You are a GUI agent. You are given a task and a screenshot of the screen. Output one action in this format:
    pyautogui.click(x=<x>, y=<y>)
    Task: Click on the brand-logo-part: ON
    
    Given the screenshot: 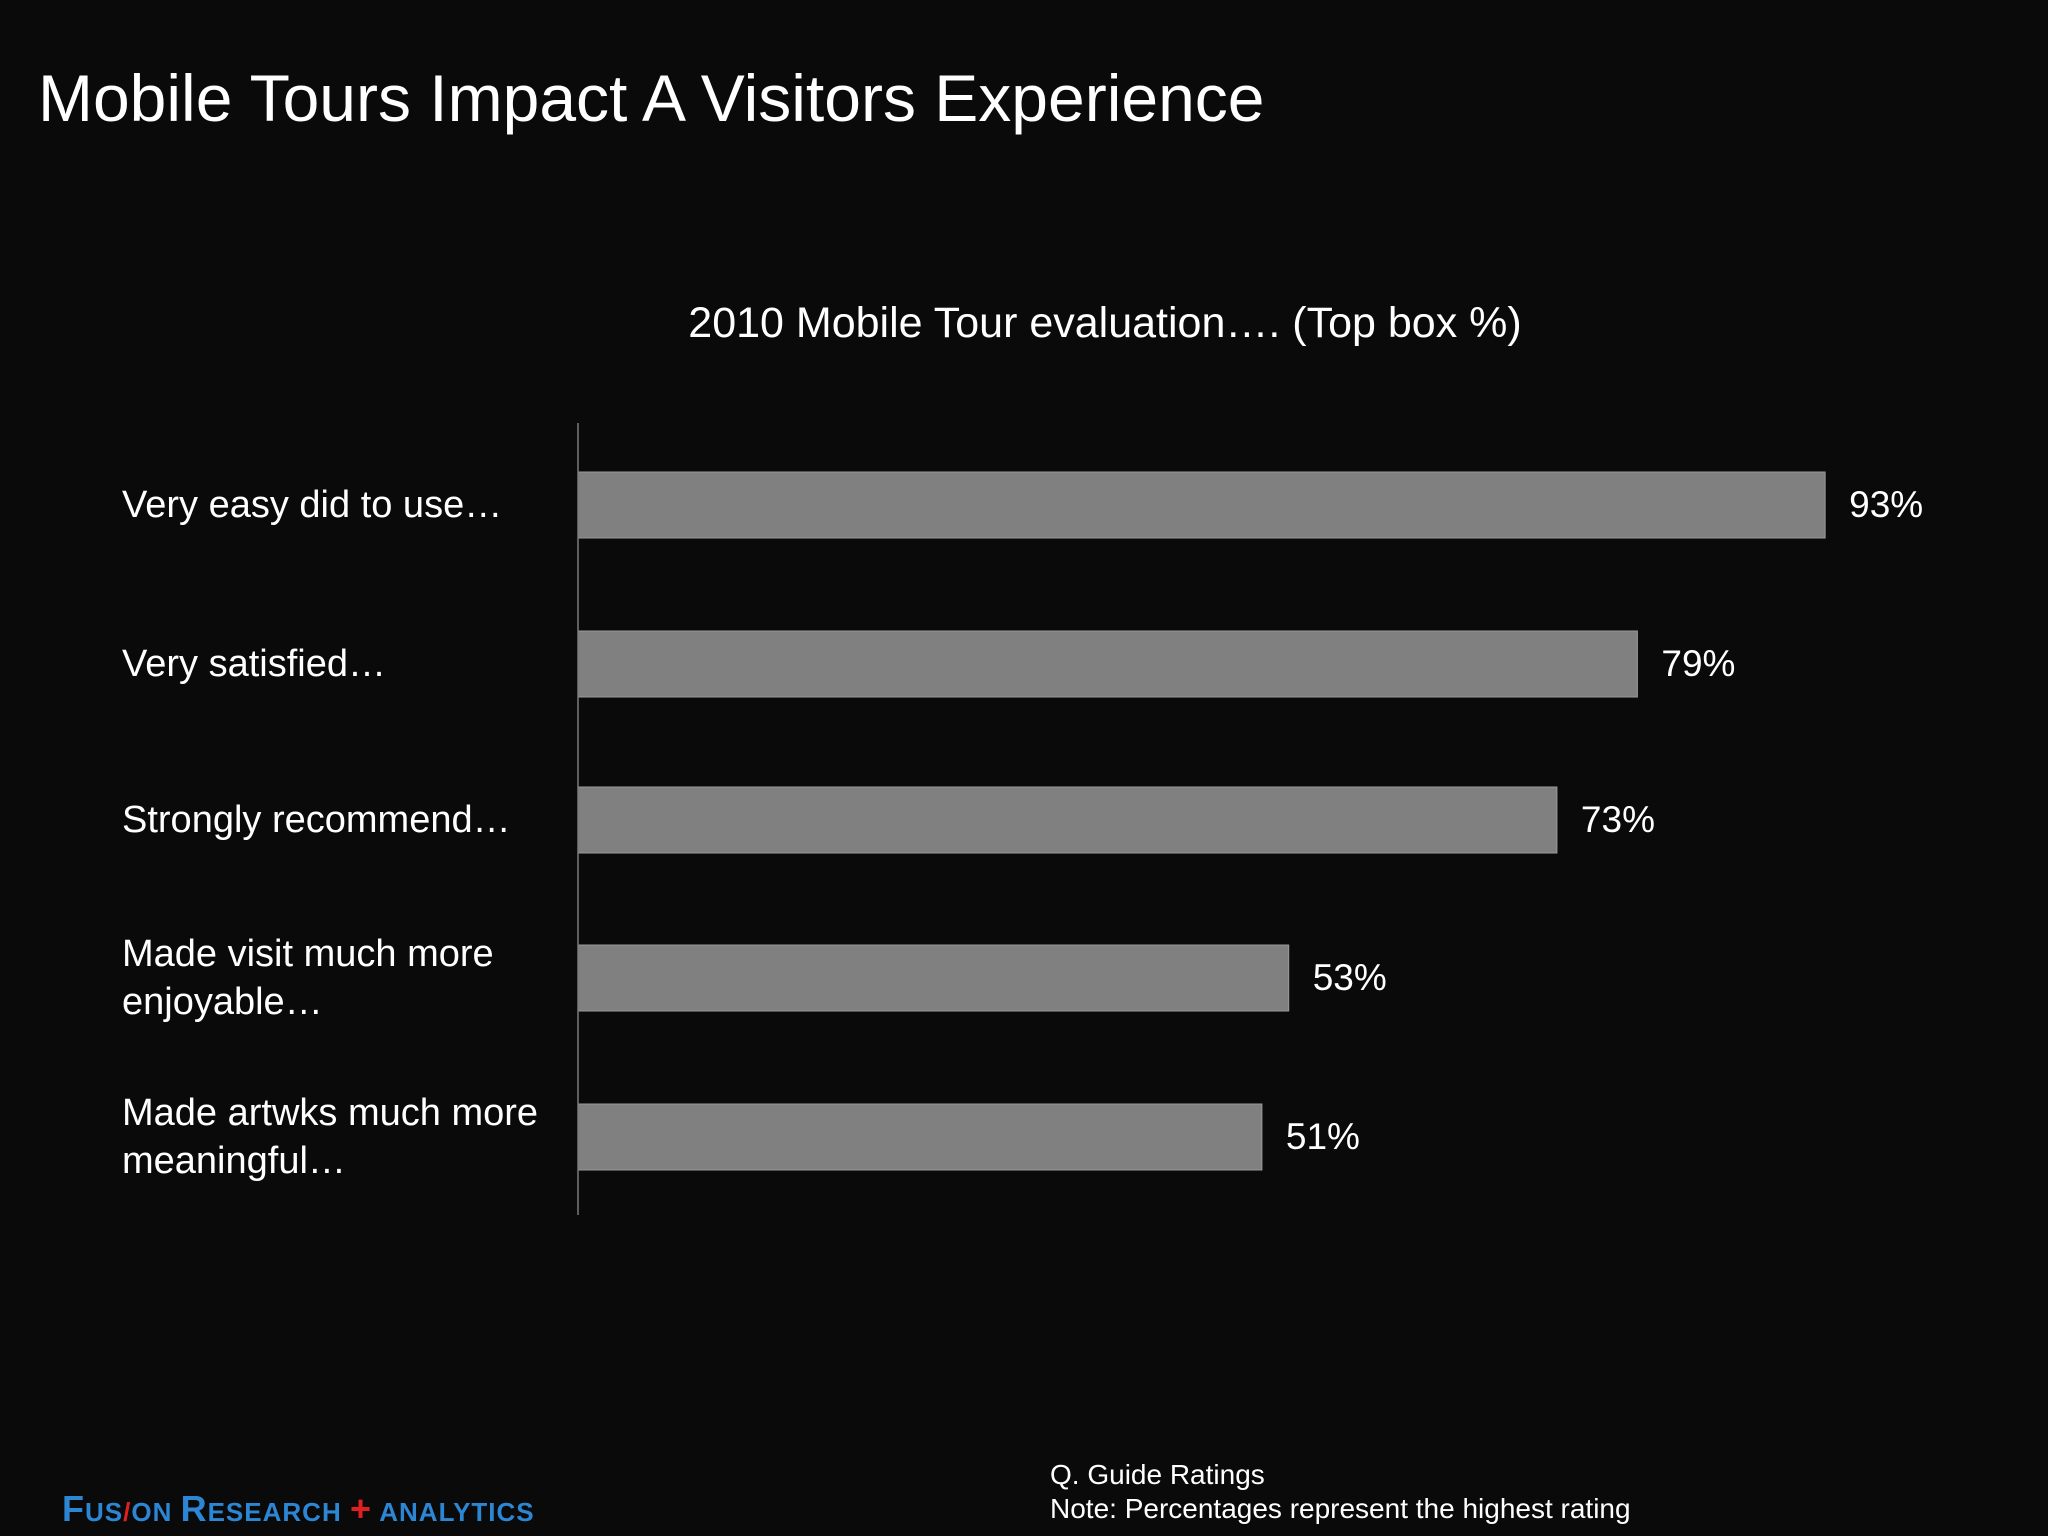 What is the action you would take?
    pyautogui.click(x=156, y=1512)
    